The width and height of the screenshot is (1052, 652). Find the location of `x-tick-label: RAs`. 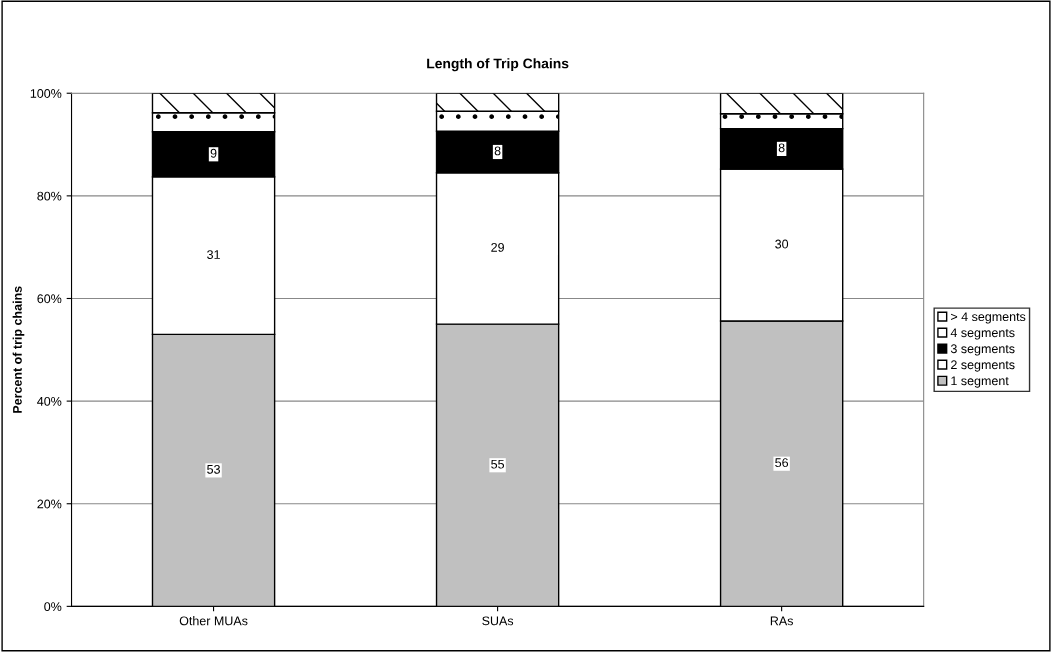

x-tick-label: RAs is located at coordinates (781, 621).